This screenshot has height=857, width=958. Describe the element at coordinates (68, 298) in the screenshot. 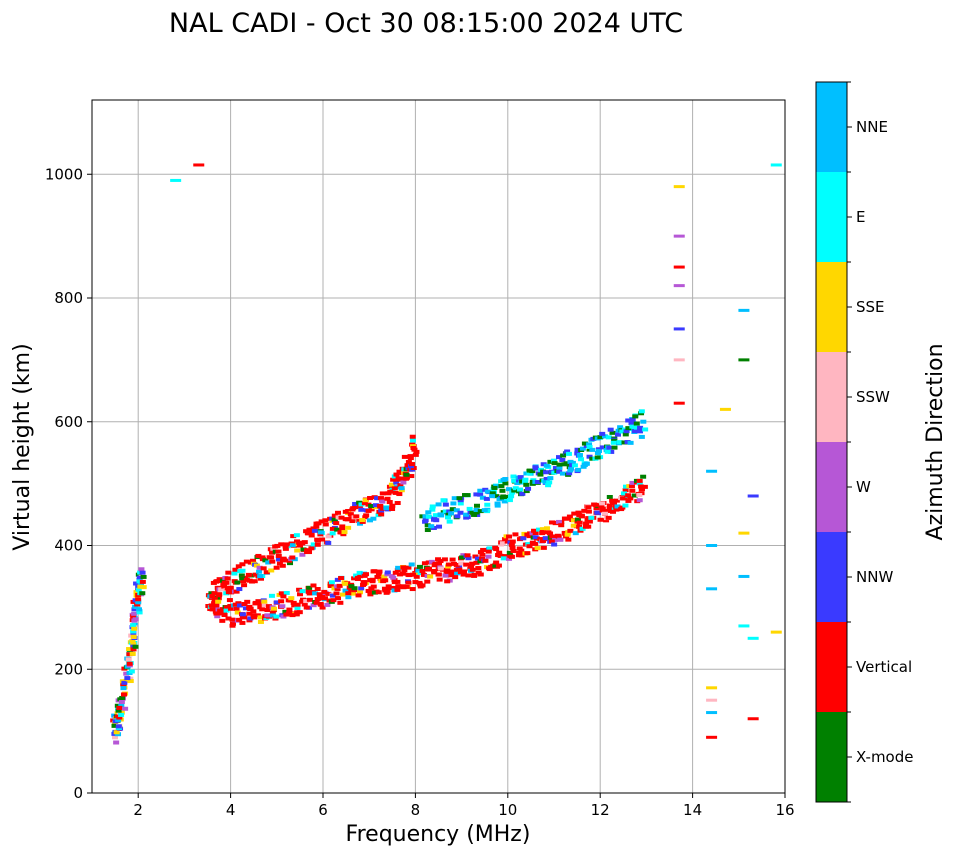

I see `y-tick-label: 800` at that location.